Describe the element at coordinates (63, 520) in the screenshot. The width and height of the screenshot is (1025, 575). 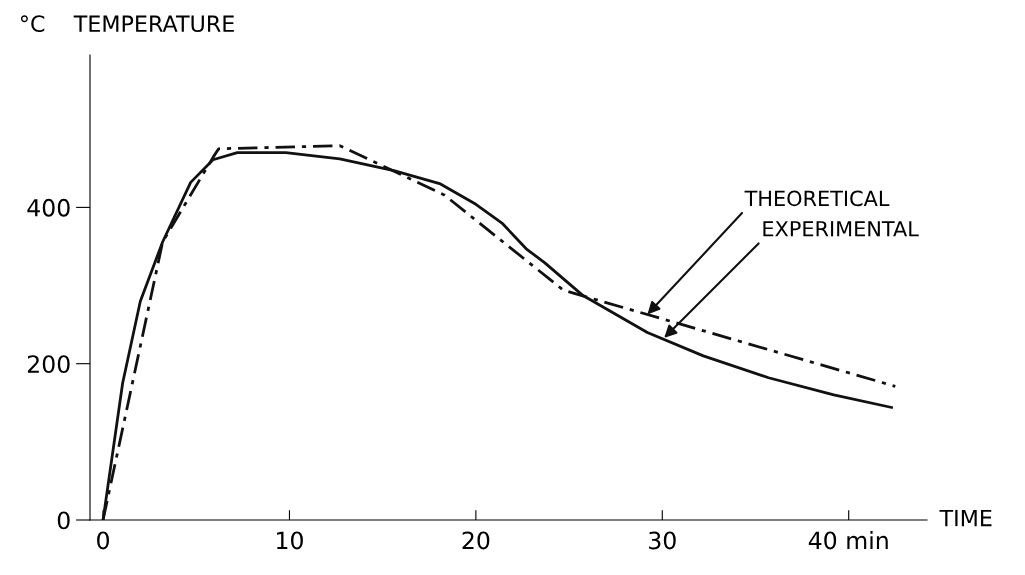
I see `y-tick-label: 0` at that location.